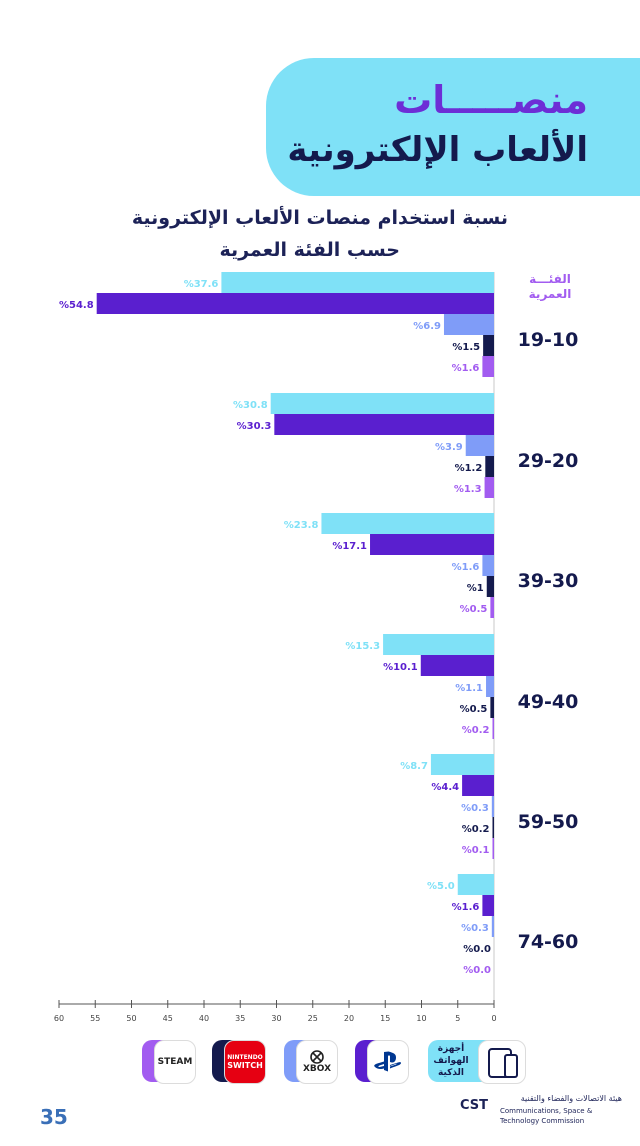  Describe the element at coordinates (475, 588) in the screenshot. I see `data-label: %1` at that location.